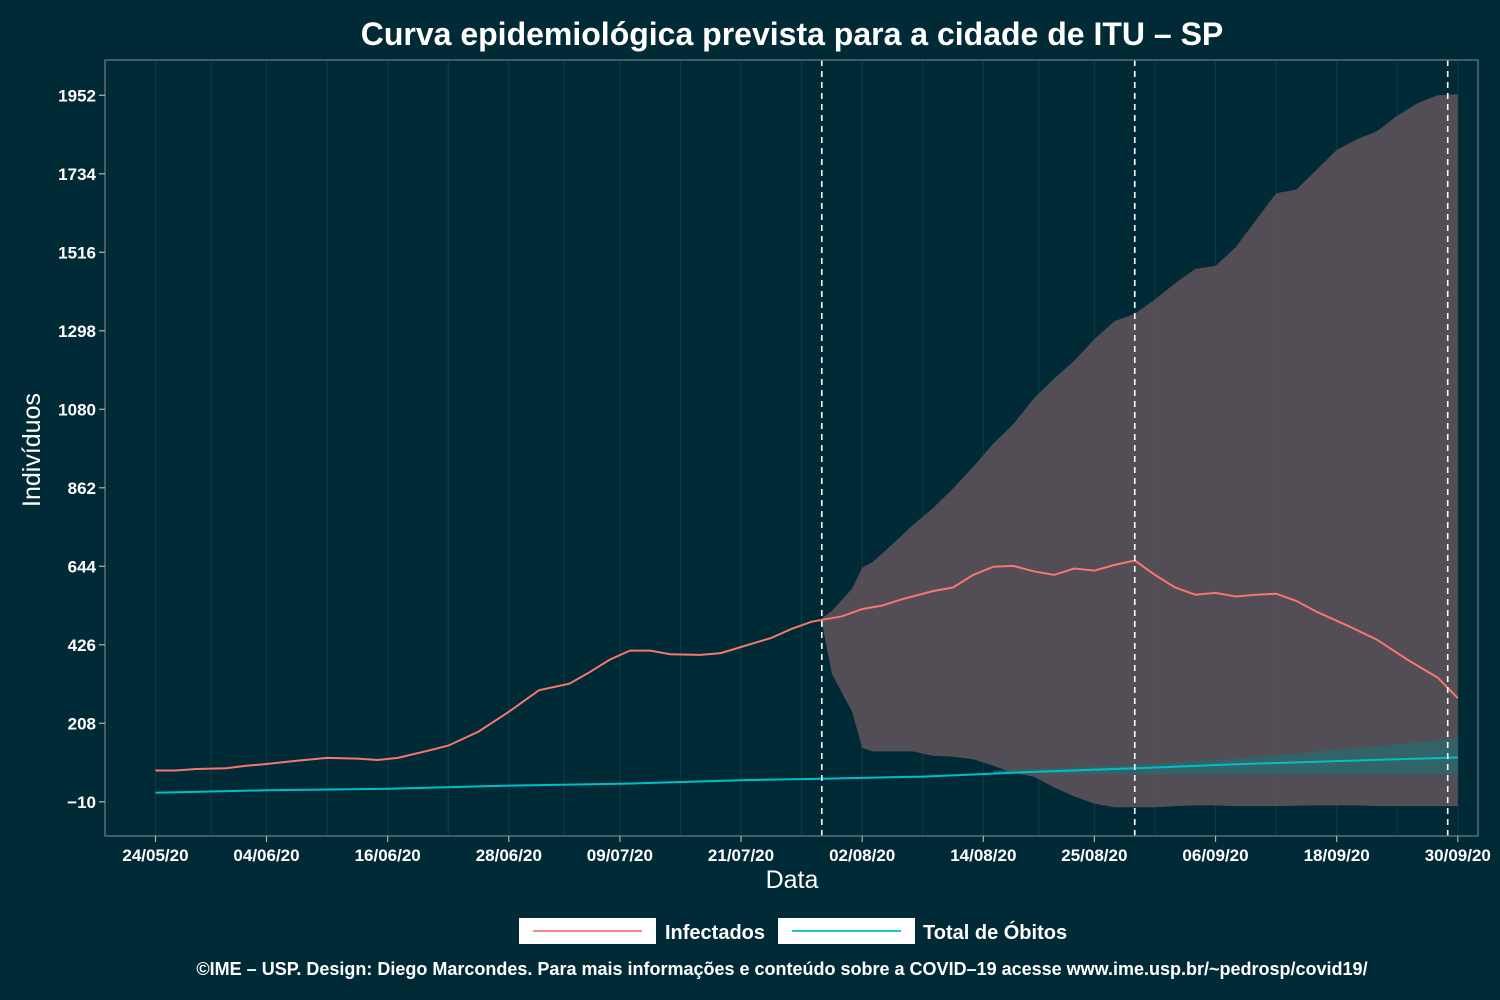 The width and height of the screenshot is (1500, 1000). What do you see at coordinates (1337, 855) in the screenshot?
I see `x-tick-label: 18/09/20` at bounding box center [1337, 855].